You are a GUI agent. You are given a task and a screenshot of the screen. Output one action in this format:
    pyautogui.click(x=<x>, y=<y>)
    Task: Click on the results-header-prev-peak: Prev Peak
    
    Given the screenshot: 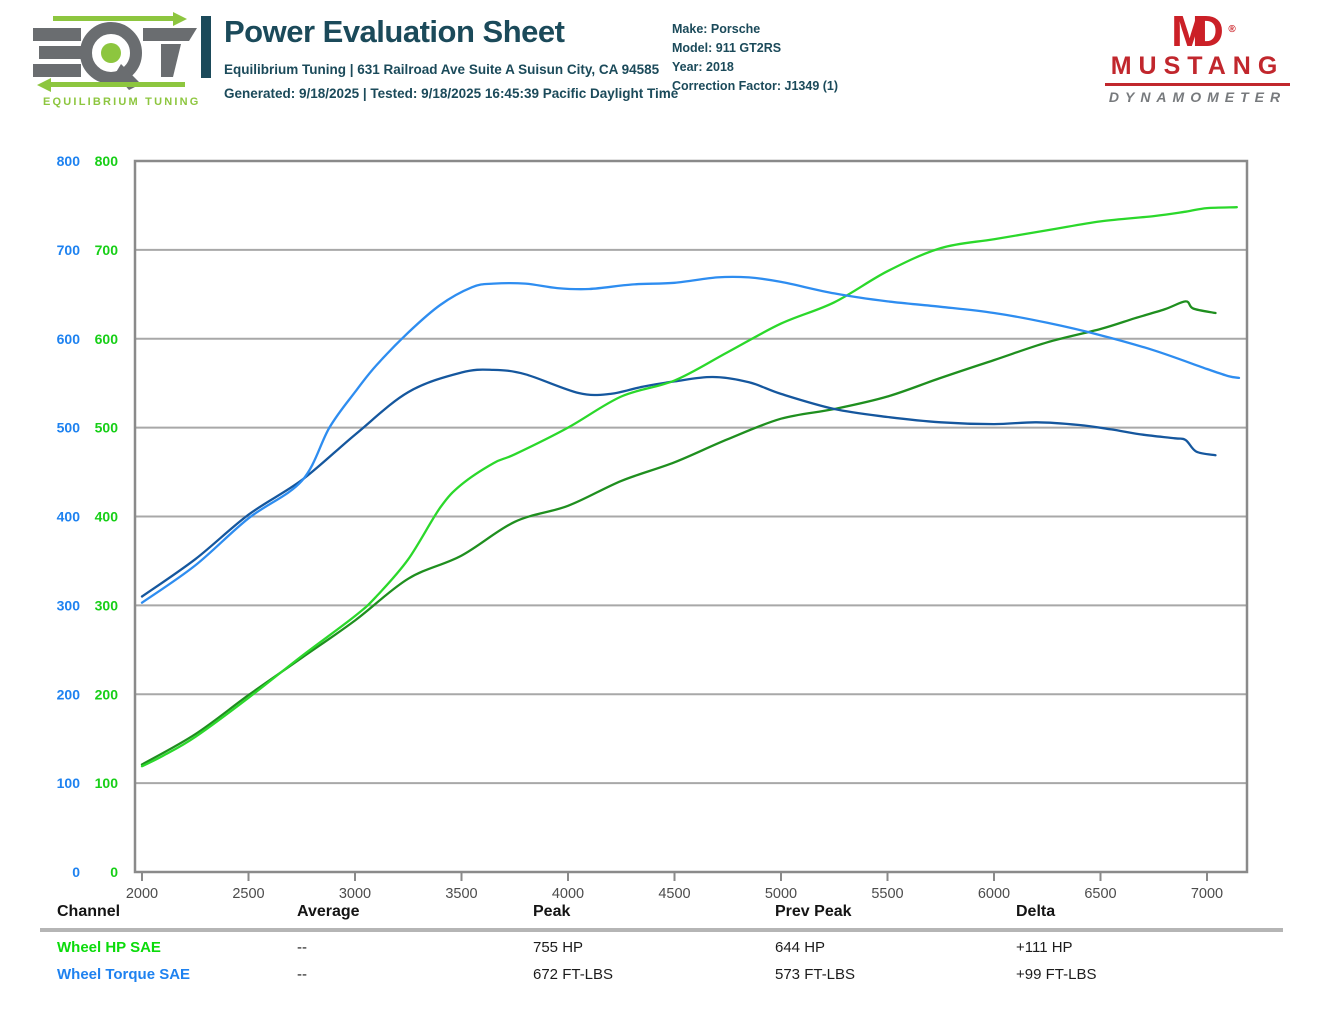 What is the action you would take?
    pyautogui.click(x=813, y=911)
    